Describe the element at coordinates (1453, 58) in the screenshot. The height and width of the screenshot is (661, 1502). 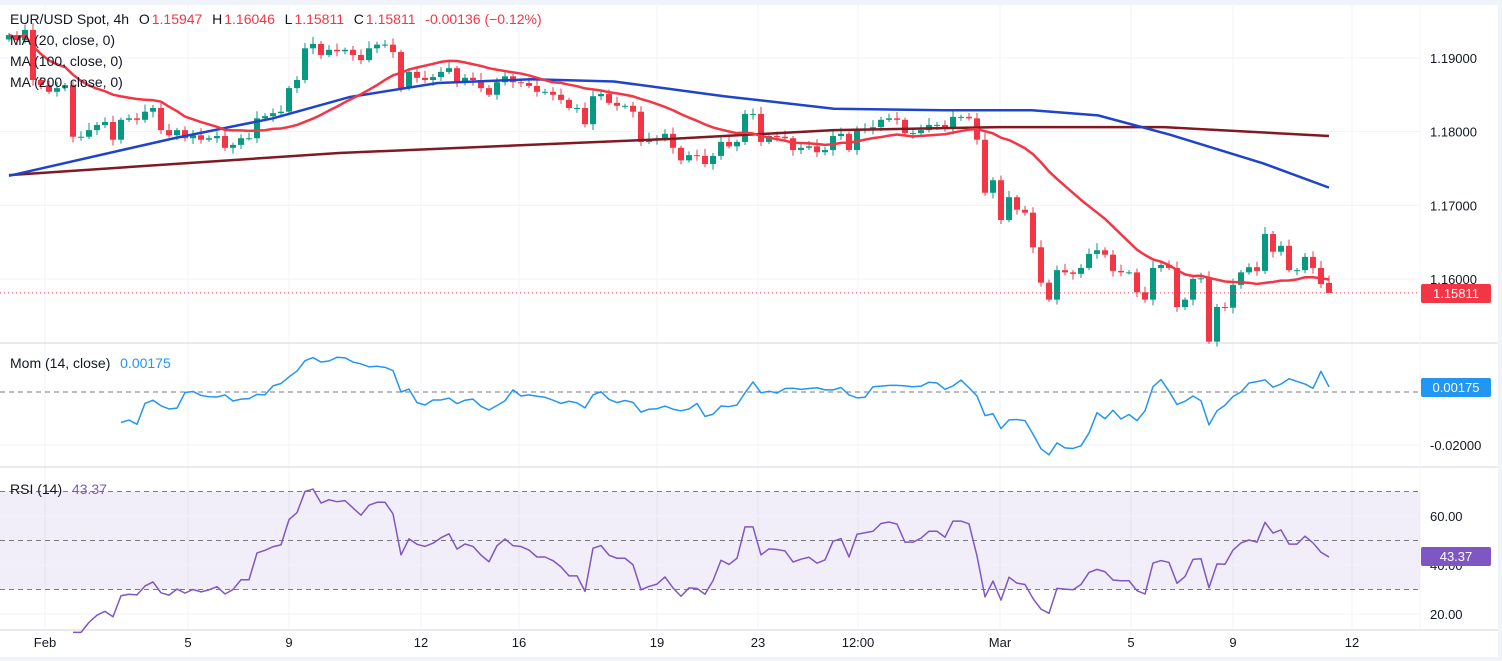
I see `price-tick-label: 1.19000` at that location.